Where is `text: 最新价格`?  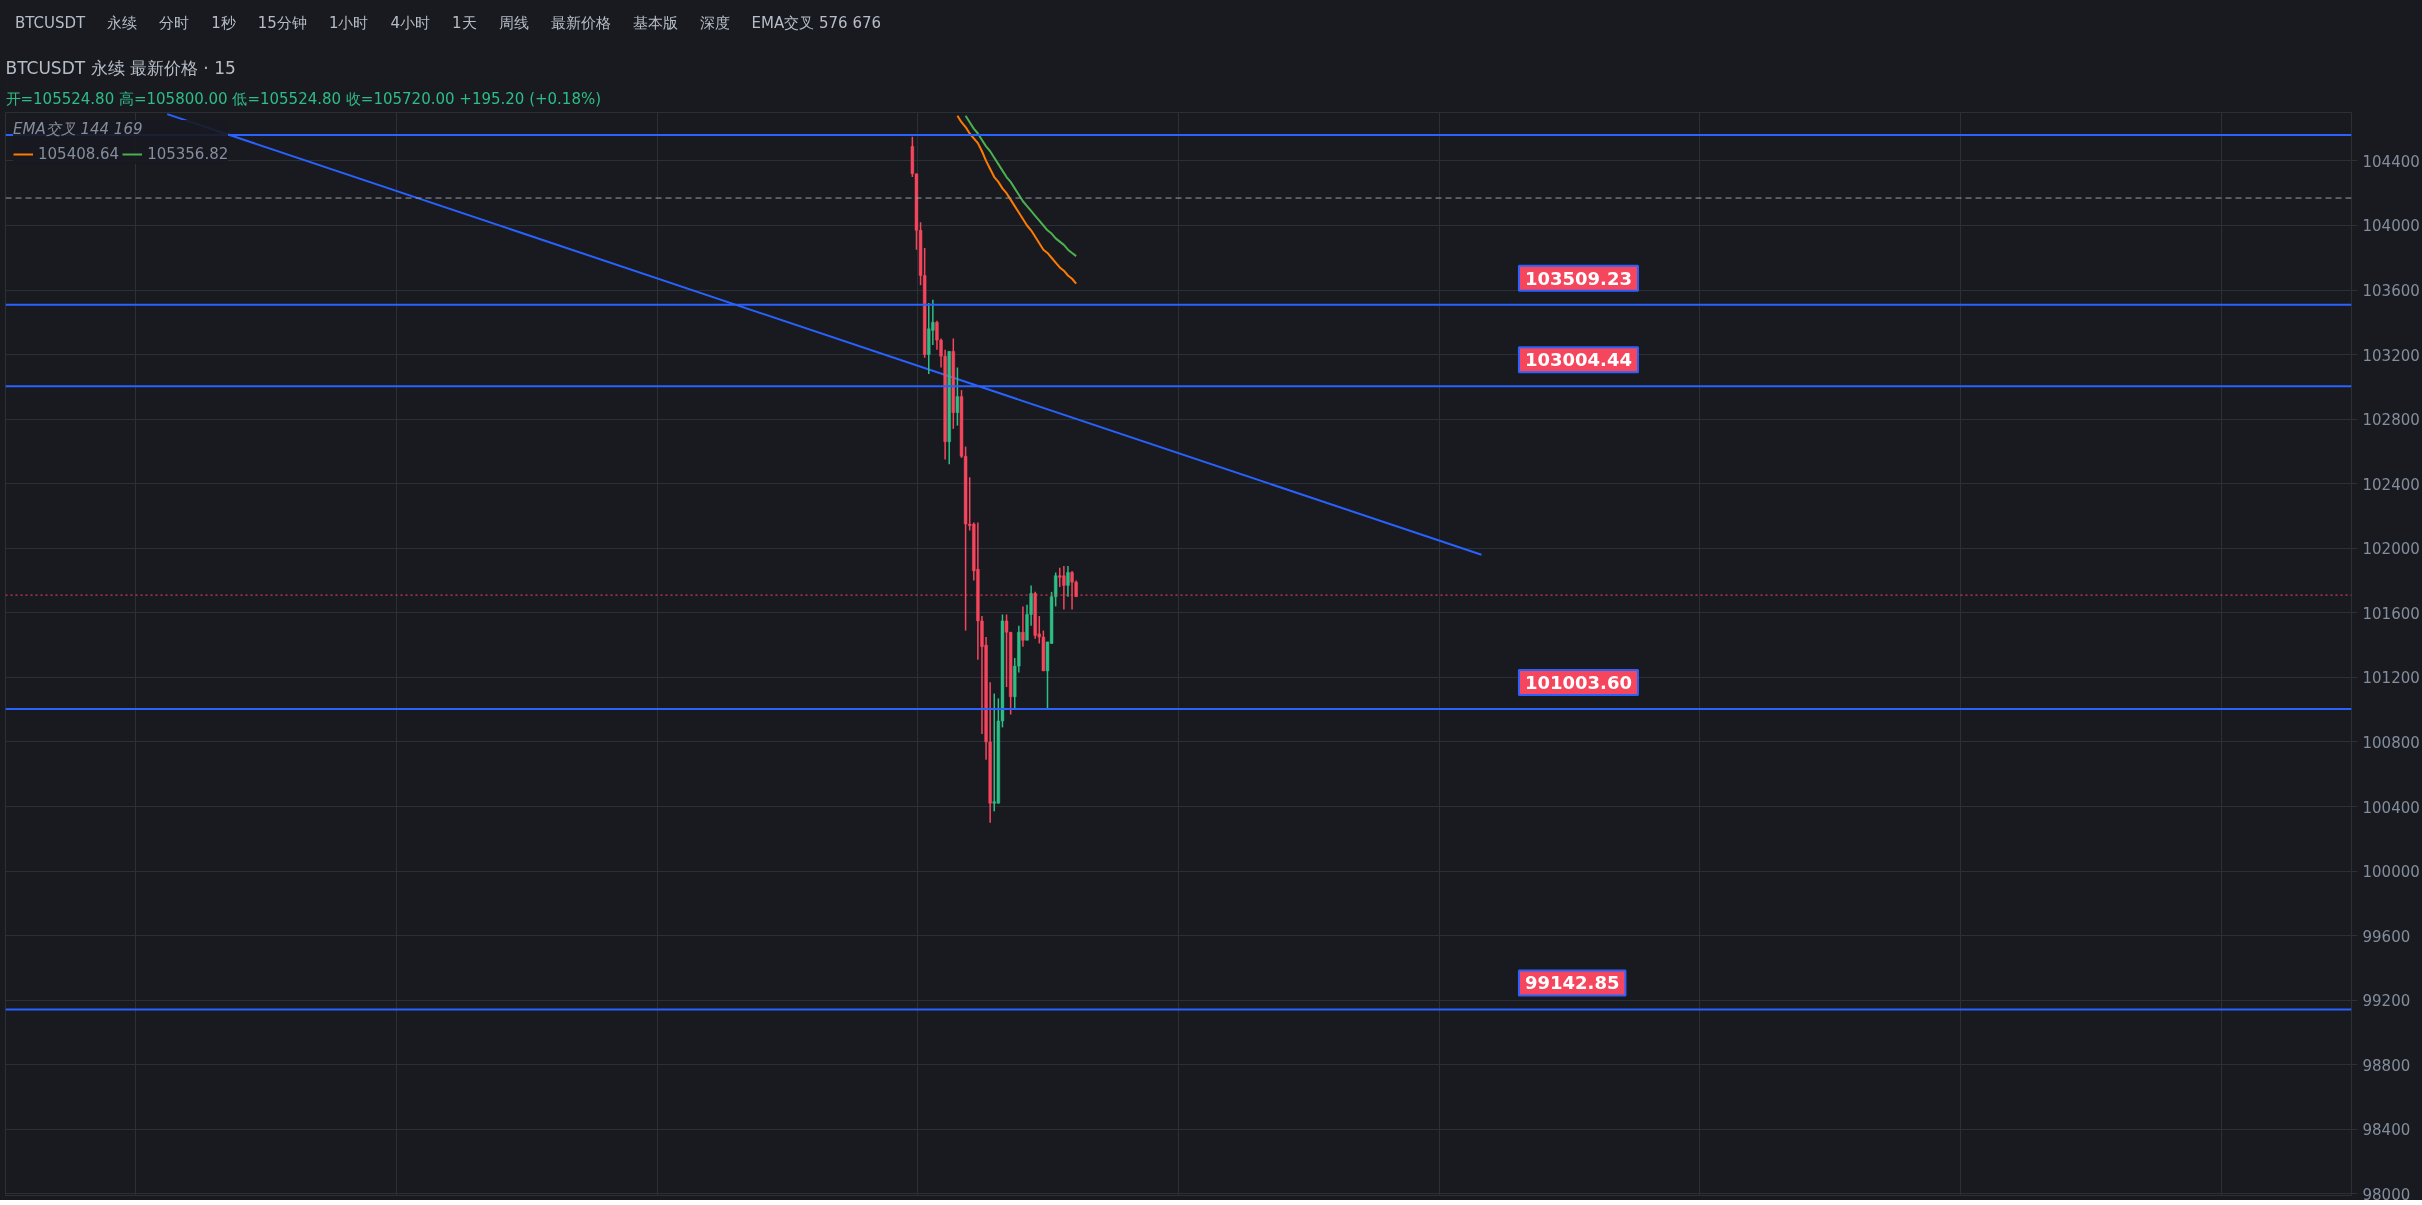
text: 最新价格 is located at coordinates (580, 23).